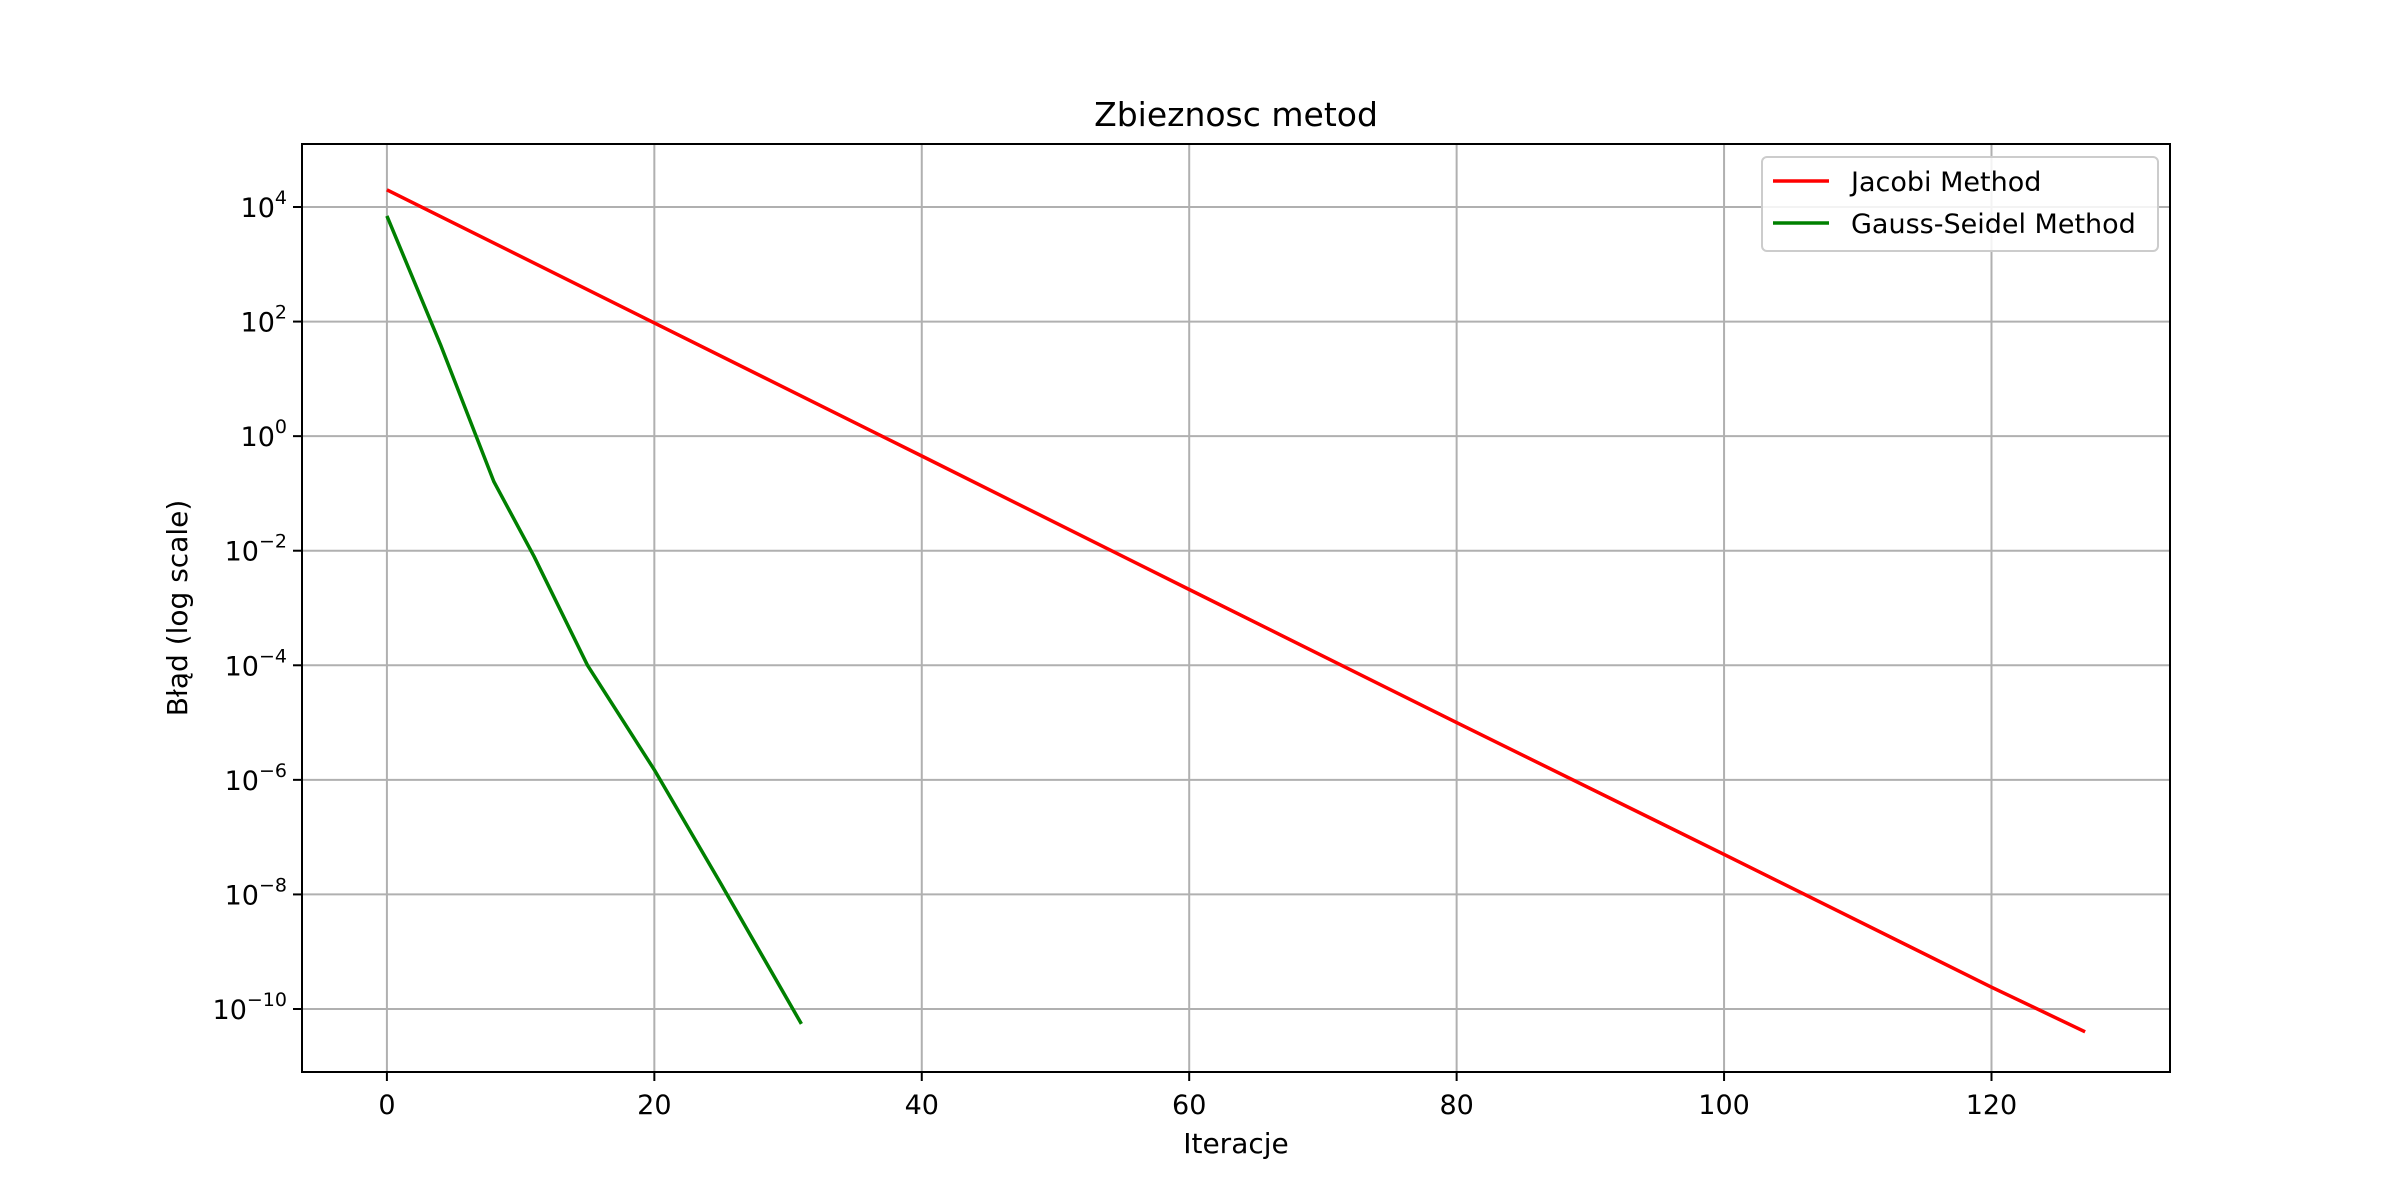  What do you see at coordinates (1456, 1105) in the screenshot?
I see `x-tick-label: 80` at bounding box center [1456, 1105].